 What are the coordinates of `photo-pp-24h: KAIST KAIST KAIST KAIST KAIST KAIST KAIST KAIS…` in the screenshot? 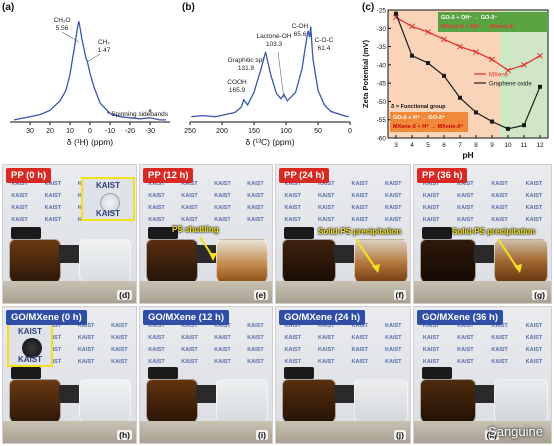 It's located at (343, 234).